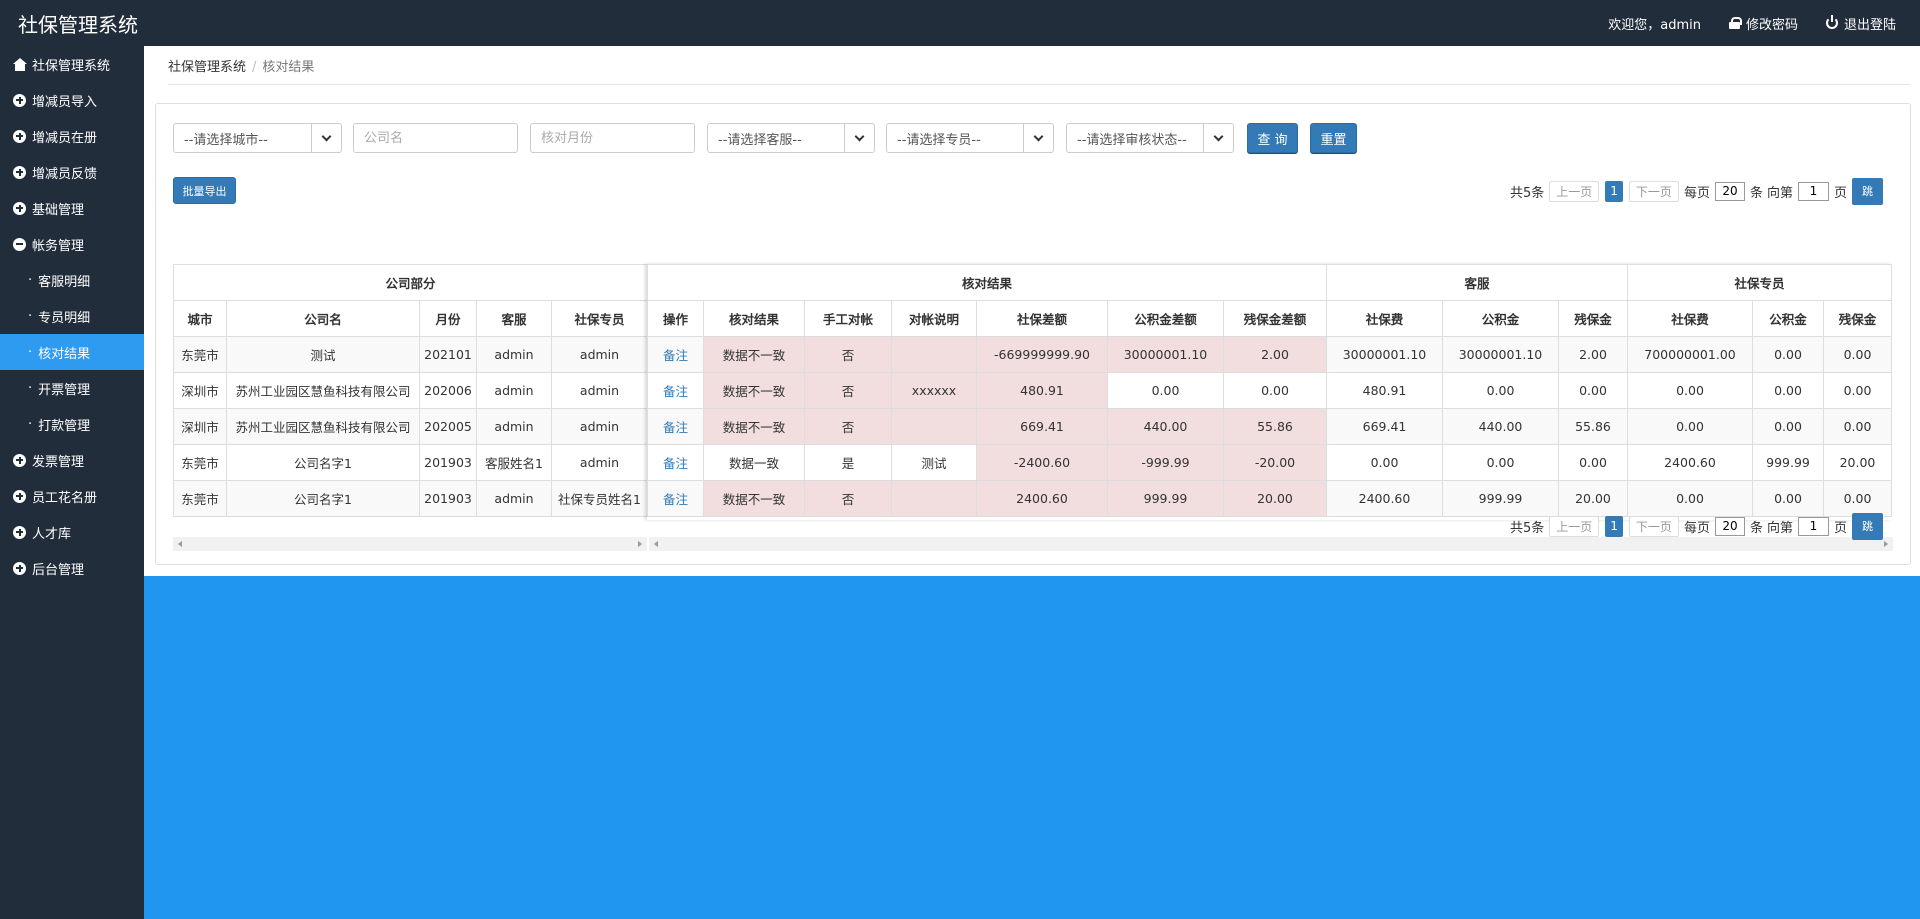 This screenshot has width=1920, height=919. What do you see at coordinates (448, 426) in the screenshot?
I see `cell-month: 202005` at bounding box center [448, 426].